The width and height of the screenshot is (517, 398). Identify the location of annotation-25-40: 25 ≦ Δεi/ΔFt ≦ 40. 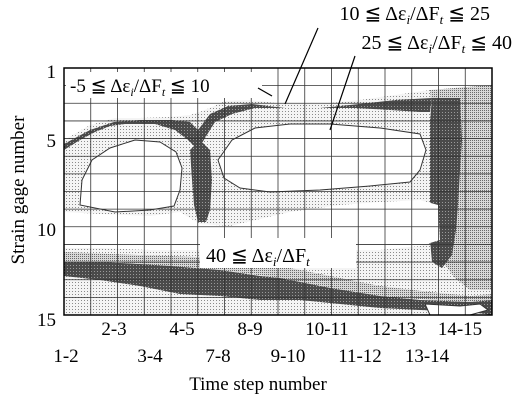
(420, 79).